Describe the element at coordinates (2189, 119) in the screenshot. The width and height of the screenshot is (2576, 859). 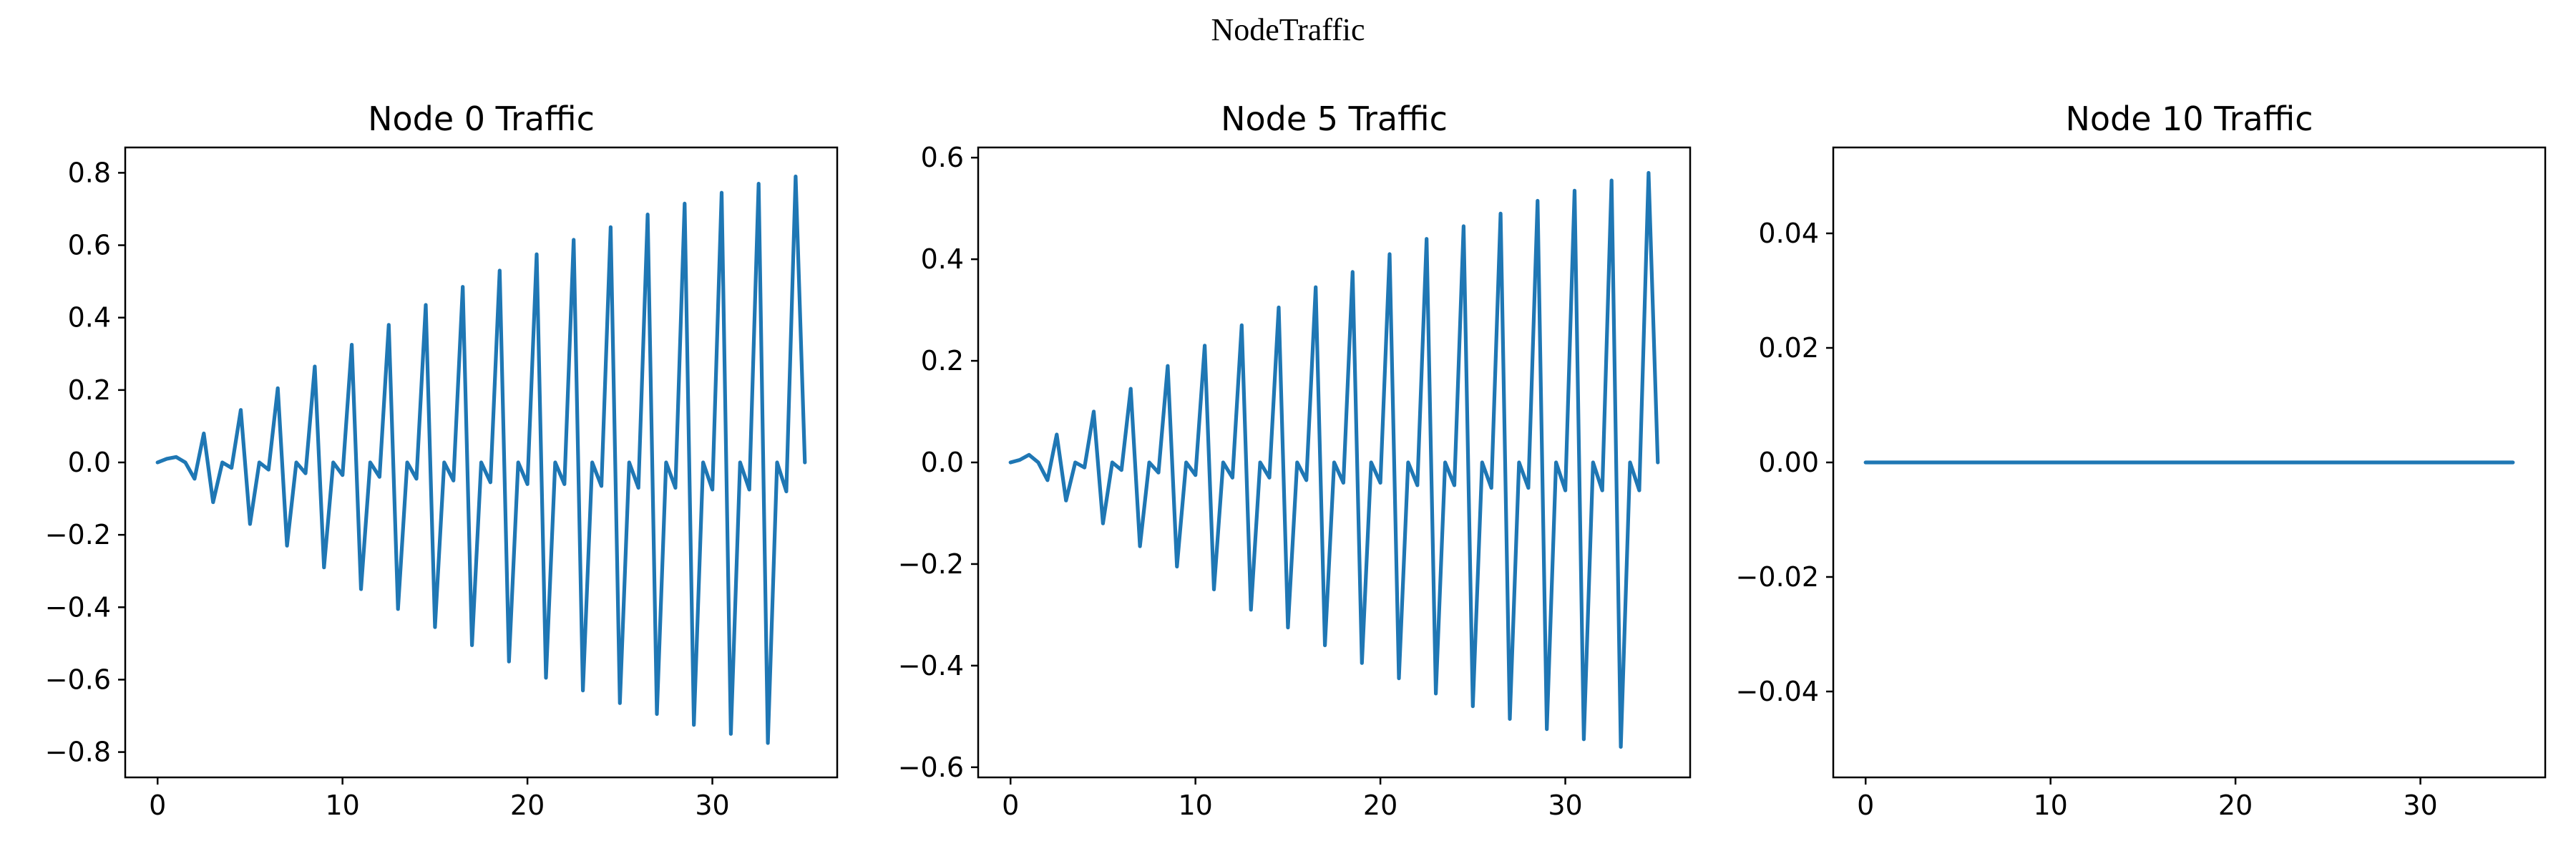
I see `subplot-title: Node 10 Traffic` at that location.